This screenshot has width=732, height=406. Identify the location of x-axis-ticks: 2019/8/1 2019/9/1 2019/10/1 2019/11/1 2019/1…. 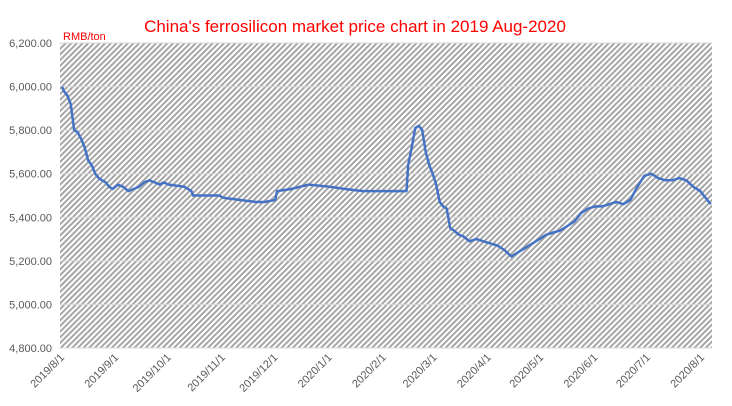
(367, 373).